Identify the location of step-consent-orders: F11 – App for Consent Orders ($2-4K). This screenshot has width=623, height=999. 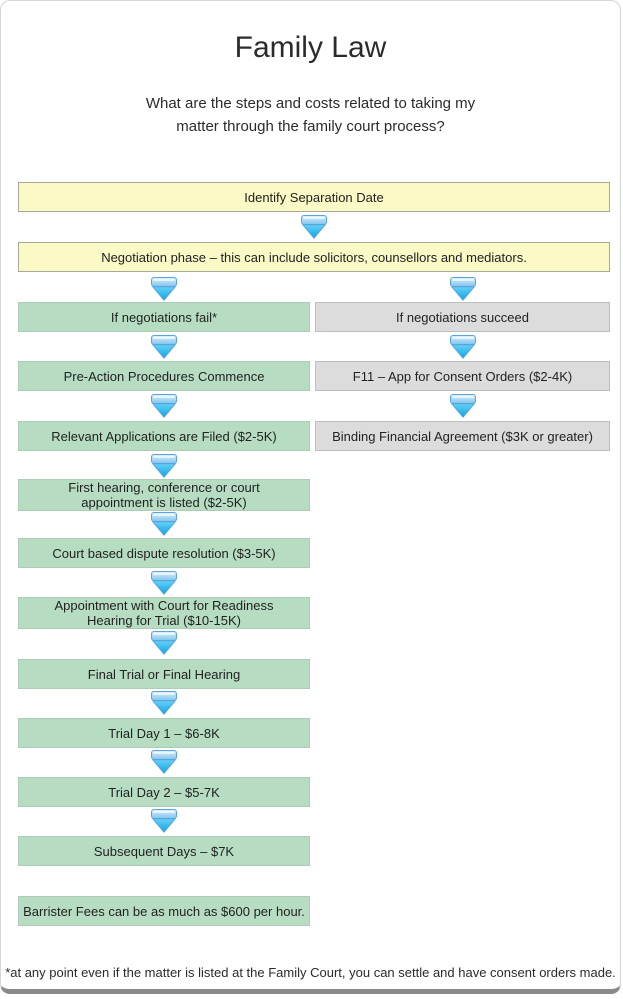
(462, 376).